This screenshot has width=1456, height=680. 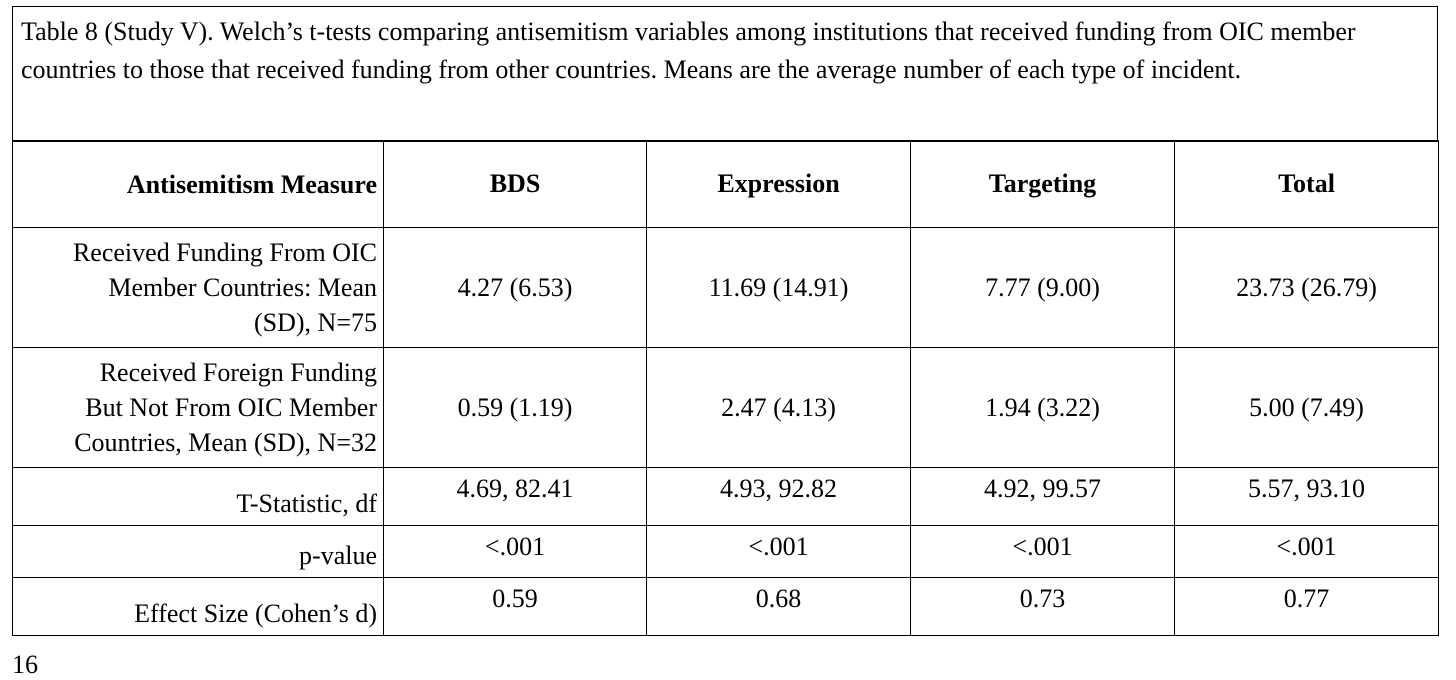 I want to click on header-measure: Antisemitism Measure, so click(x=198, y=184).